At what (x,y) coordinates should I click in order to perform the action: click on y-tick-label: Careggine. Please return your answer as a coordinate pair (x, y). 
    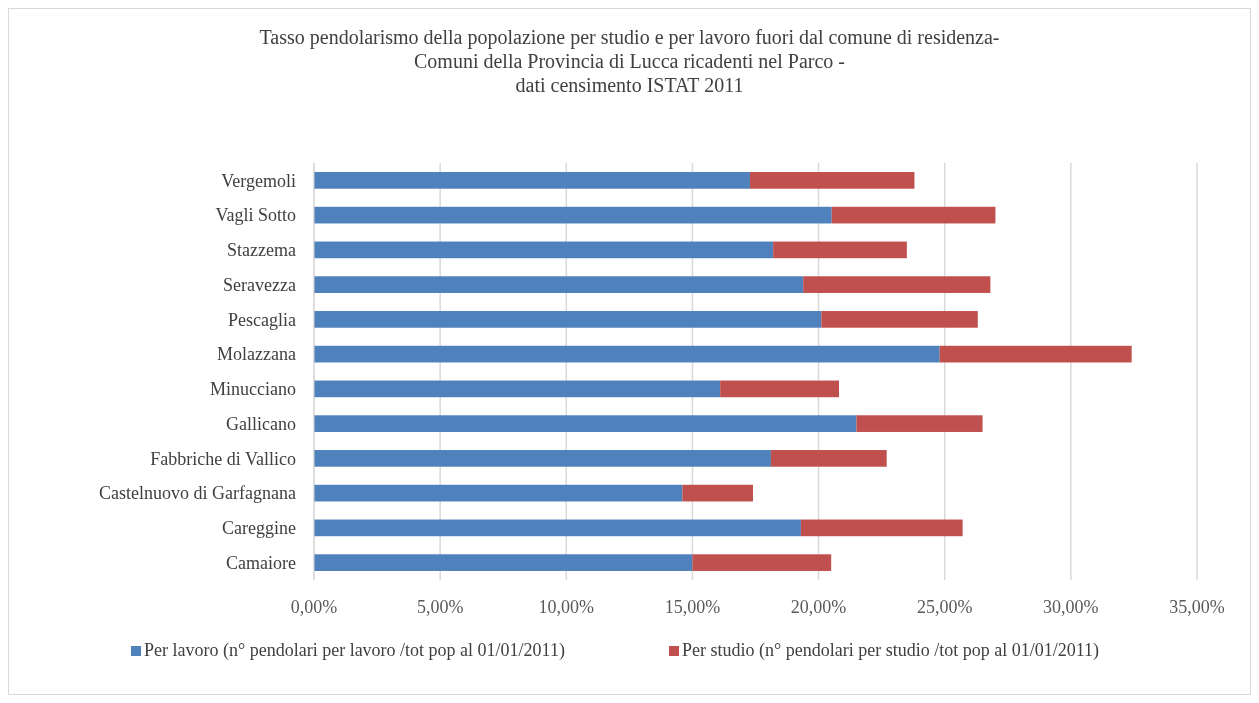
    Looking at the image, I should click on (259, 528).